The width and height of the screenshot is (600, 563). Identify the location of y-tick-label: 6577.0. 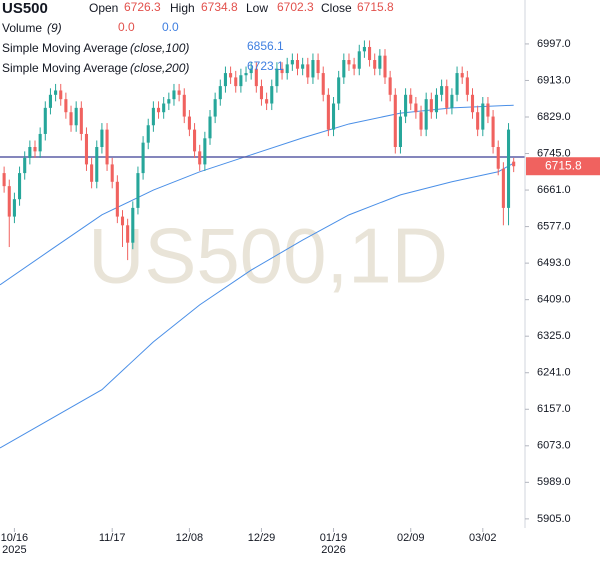
(554, 227).